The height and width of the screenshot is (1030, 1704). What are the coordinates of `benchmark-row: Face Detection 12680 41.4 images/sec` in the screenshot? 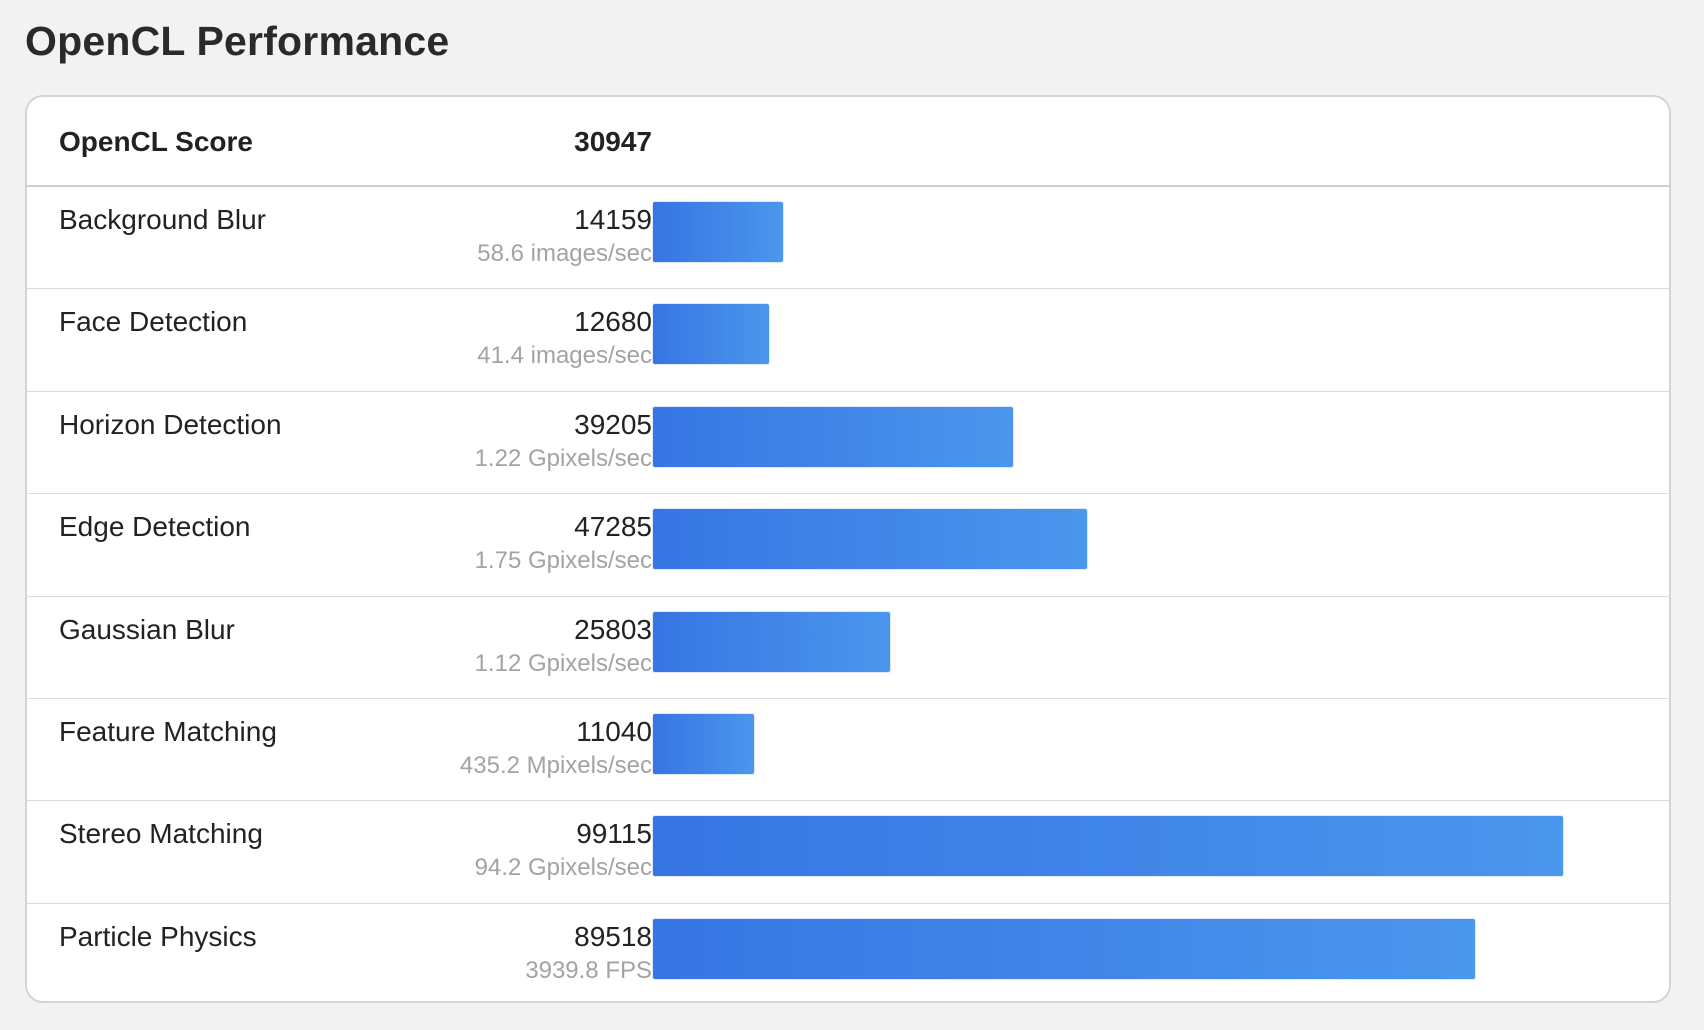 It's located at (848, 340).